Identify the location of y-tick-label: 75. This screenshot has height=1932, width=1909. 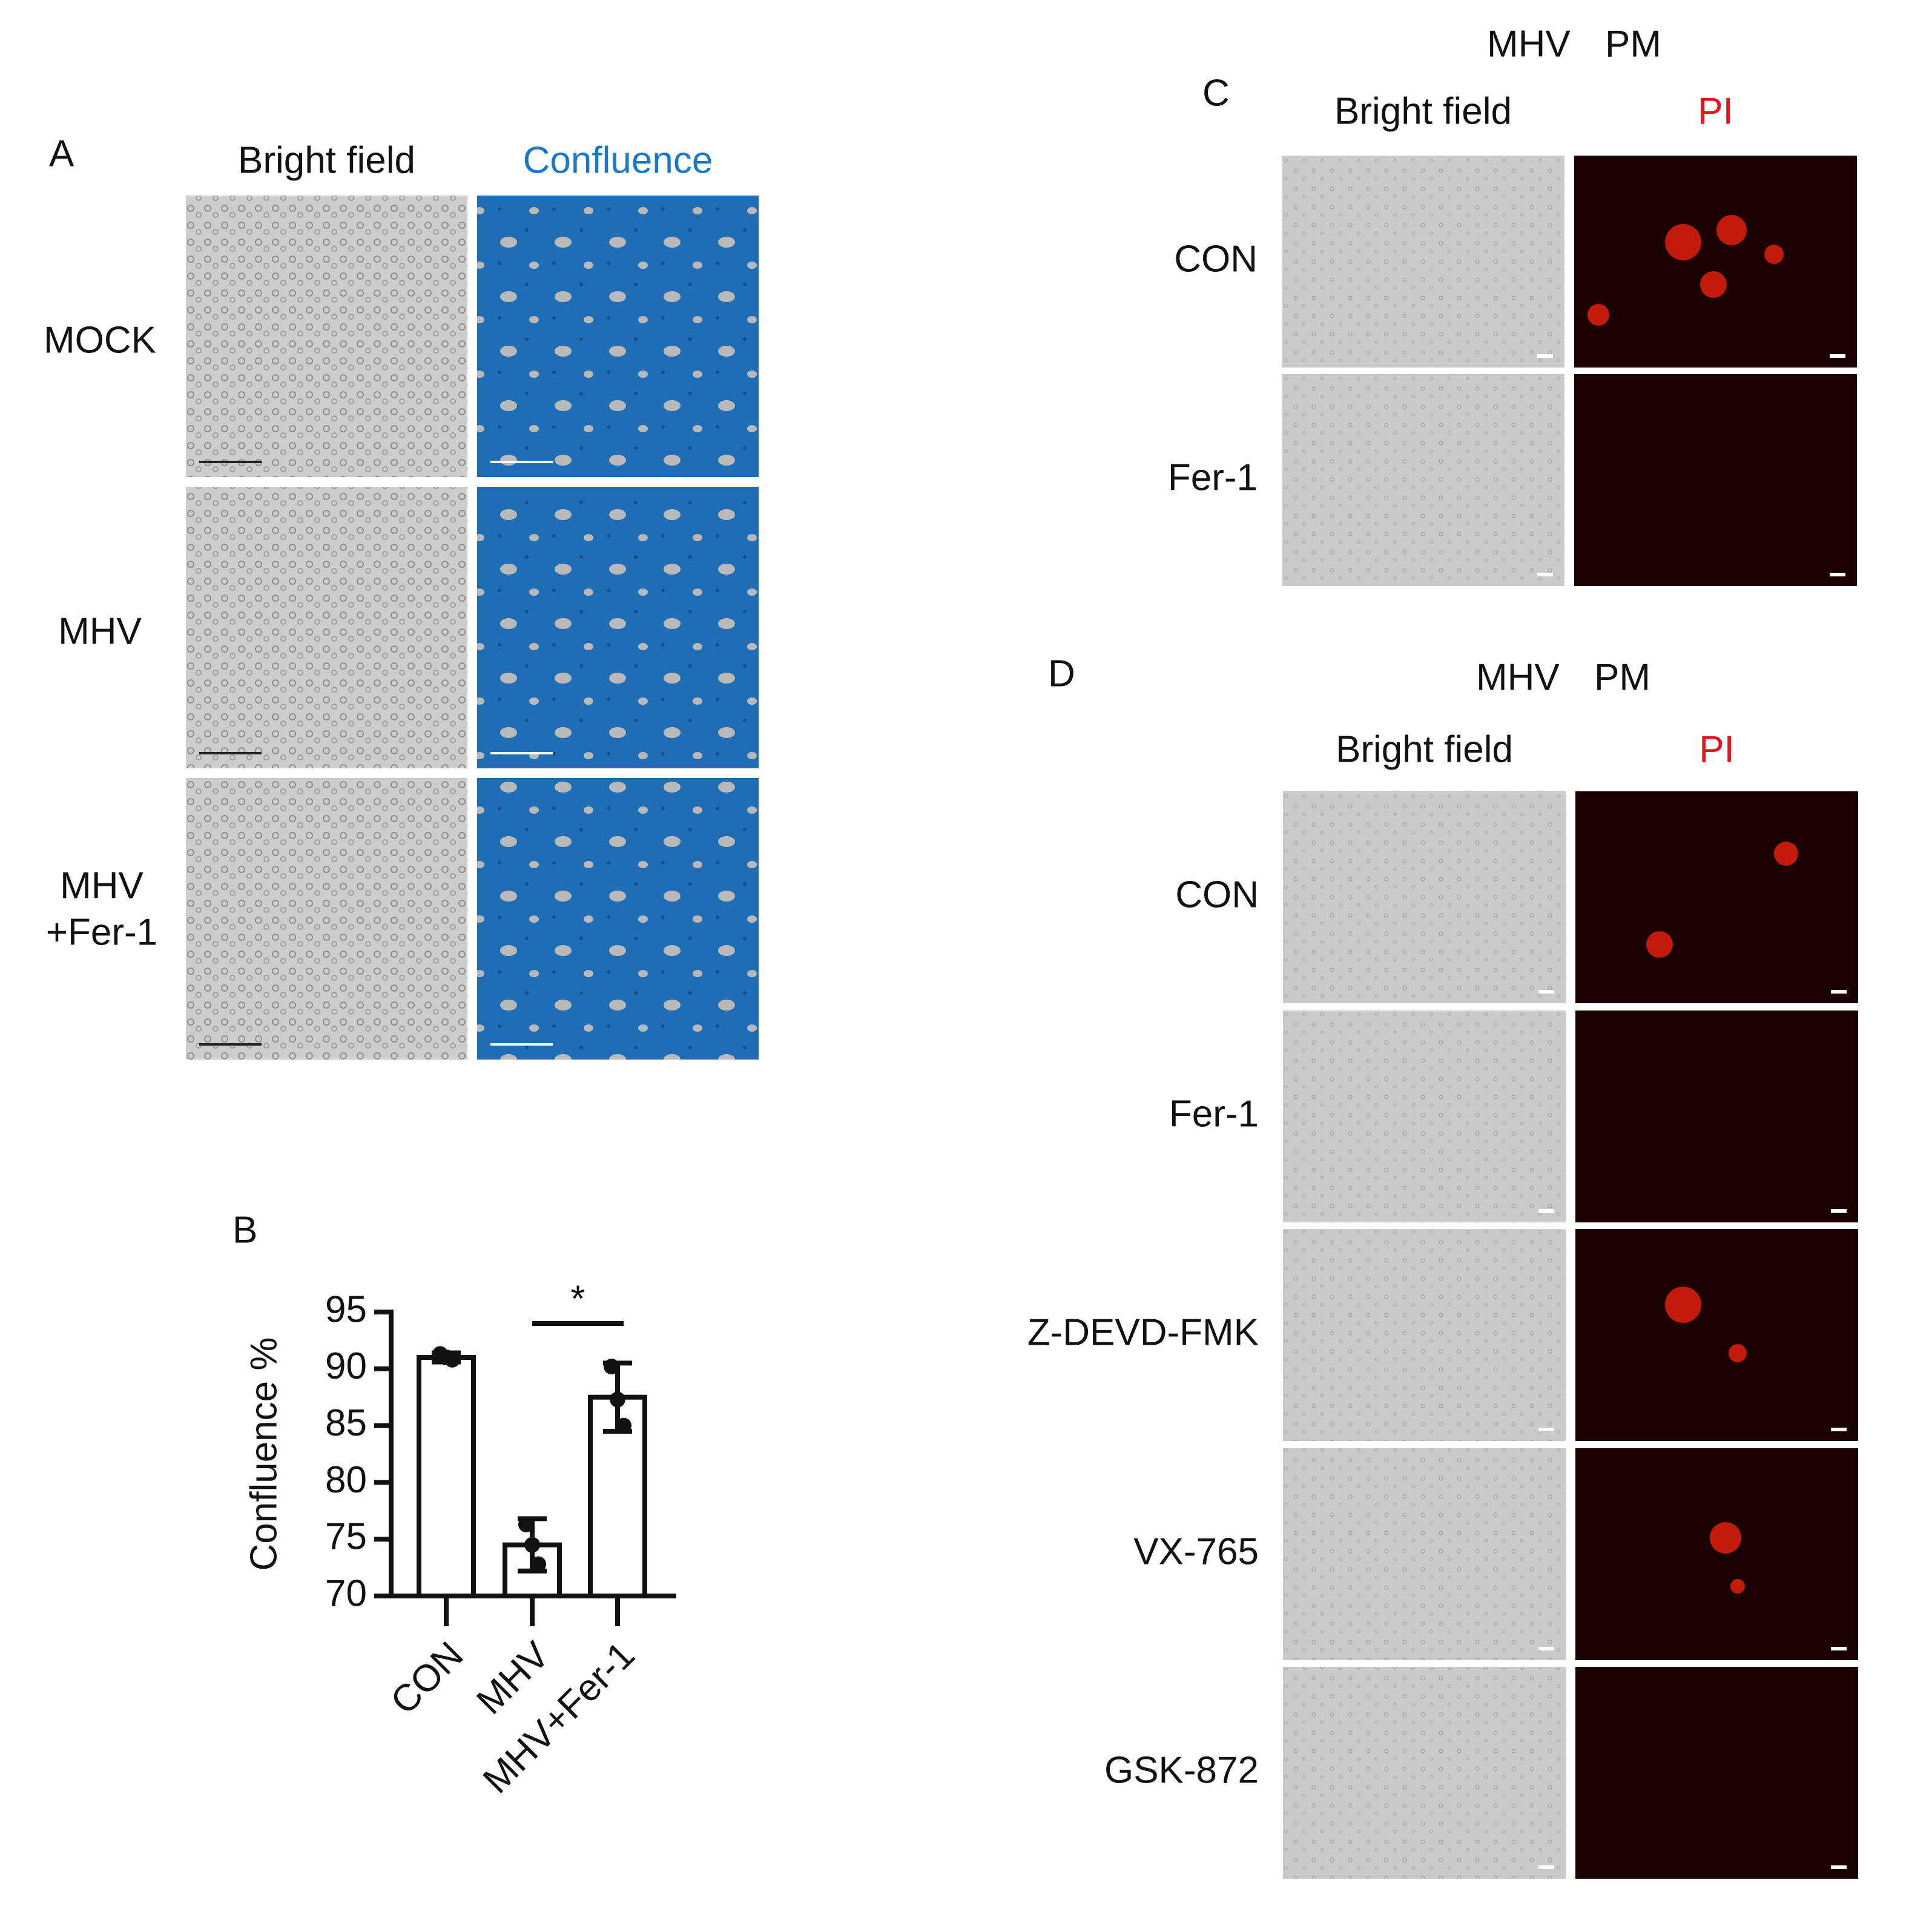
(346, 1537).